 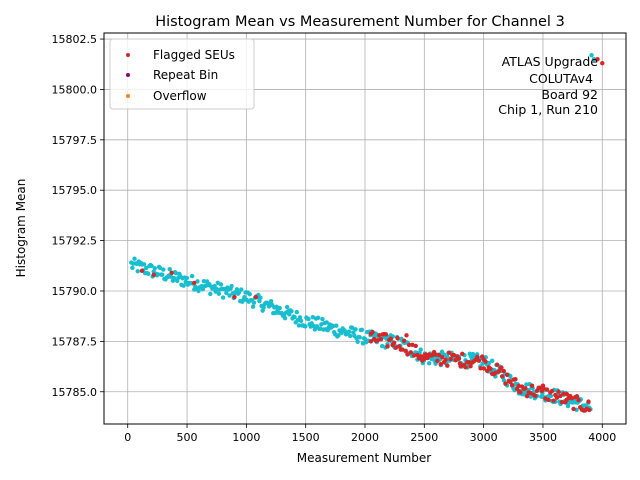 I want to click on y-tick-label: 15802.5, so click(x=75, y=39).